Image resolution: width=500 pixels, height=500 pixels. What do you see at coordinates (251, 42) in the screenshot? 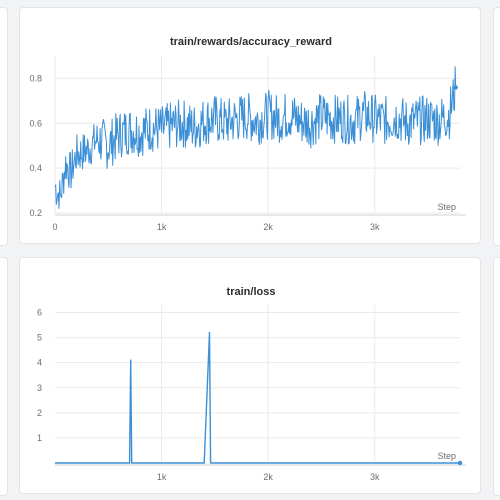
I see `chart-title: train/rewards/accuracy_reward` at bounding box center [251, 42].